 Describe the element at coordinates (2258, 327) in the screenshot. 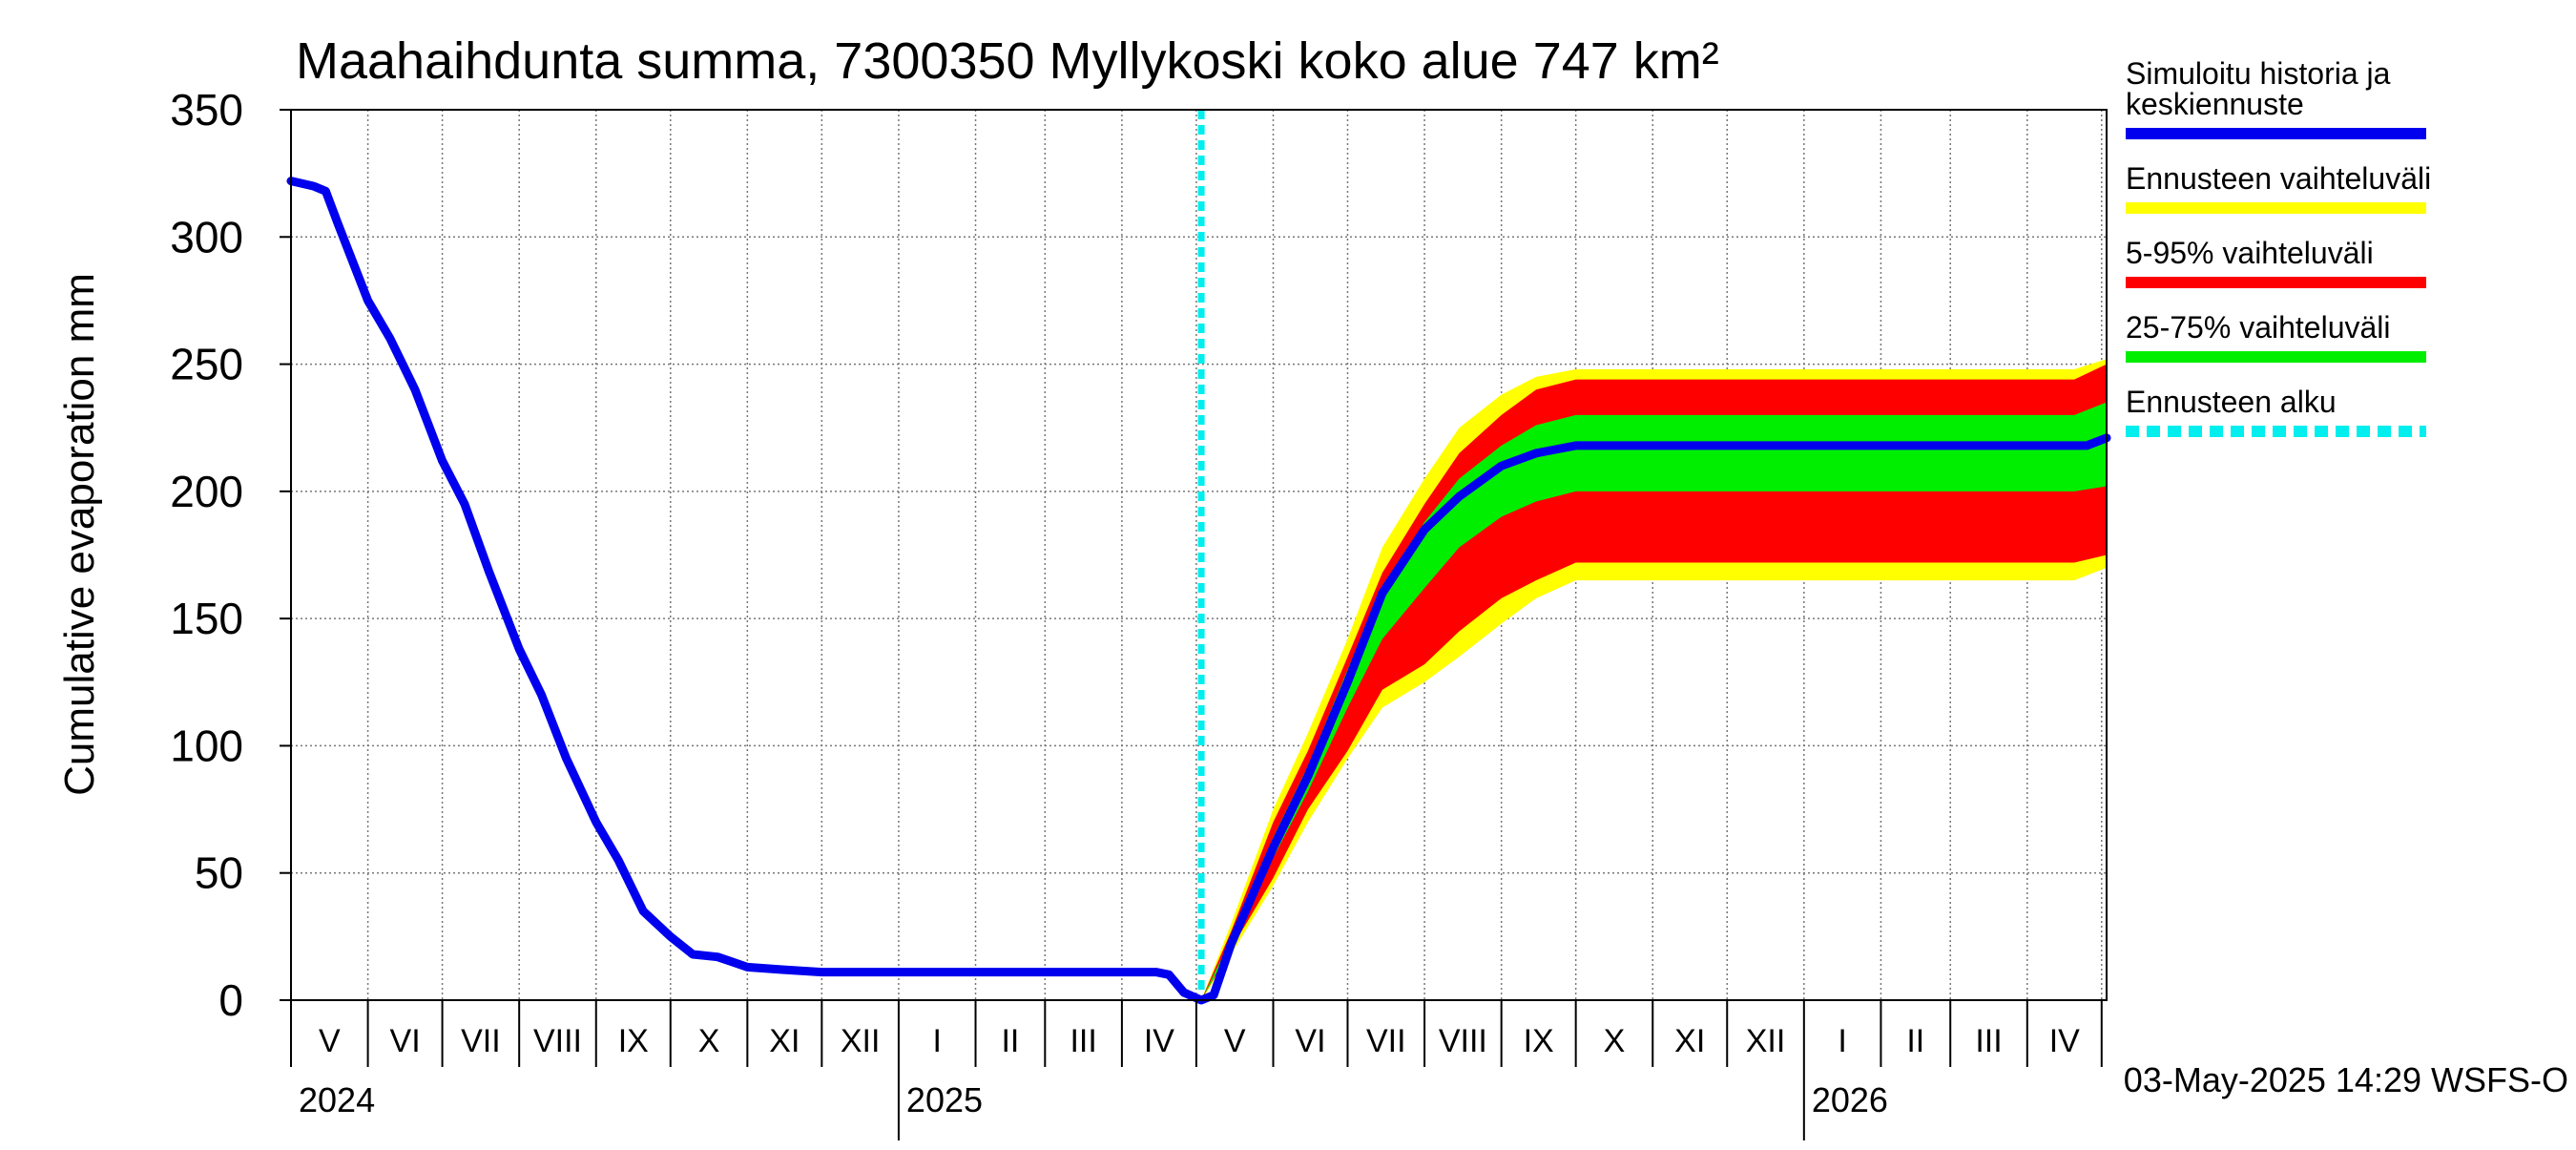

I see `legend-label: 25-75% vaihteluväli` at that location.